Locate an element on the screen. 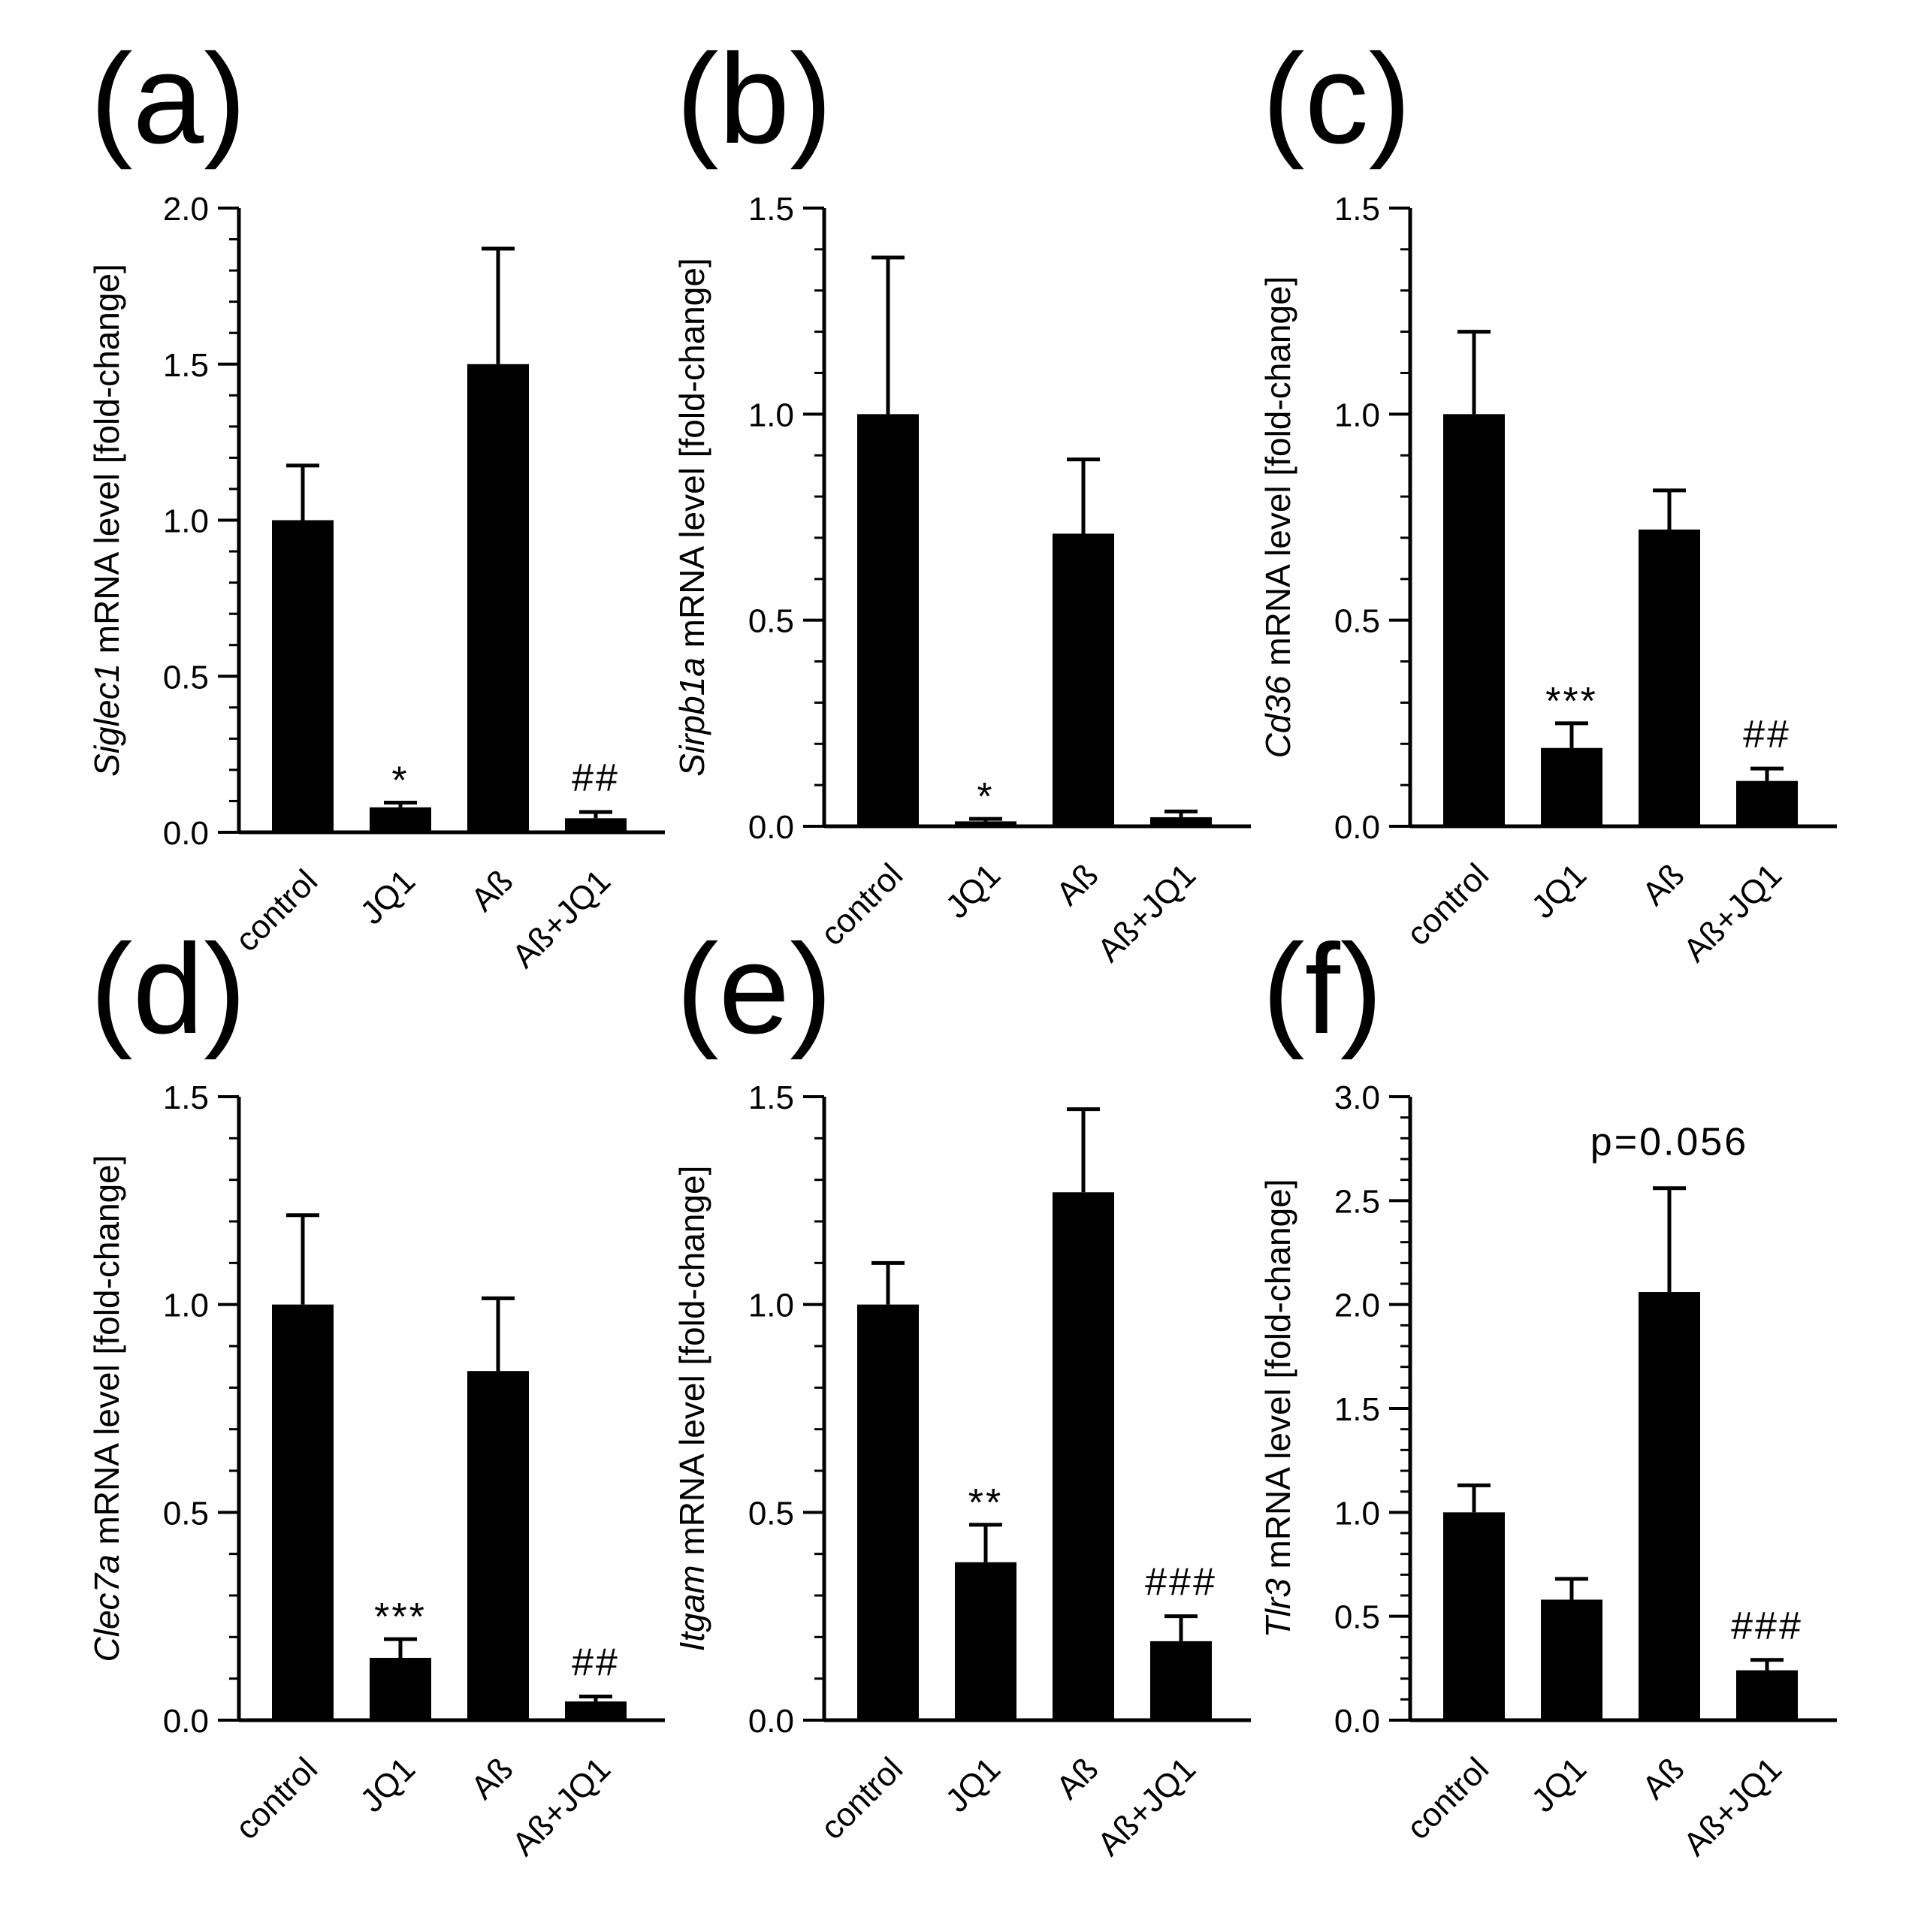 The image size is (1909, 1932). y-tick-label: 3.0 is located at coordinates (1357, 1097).